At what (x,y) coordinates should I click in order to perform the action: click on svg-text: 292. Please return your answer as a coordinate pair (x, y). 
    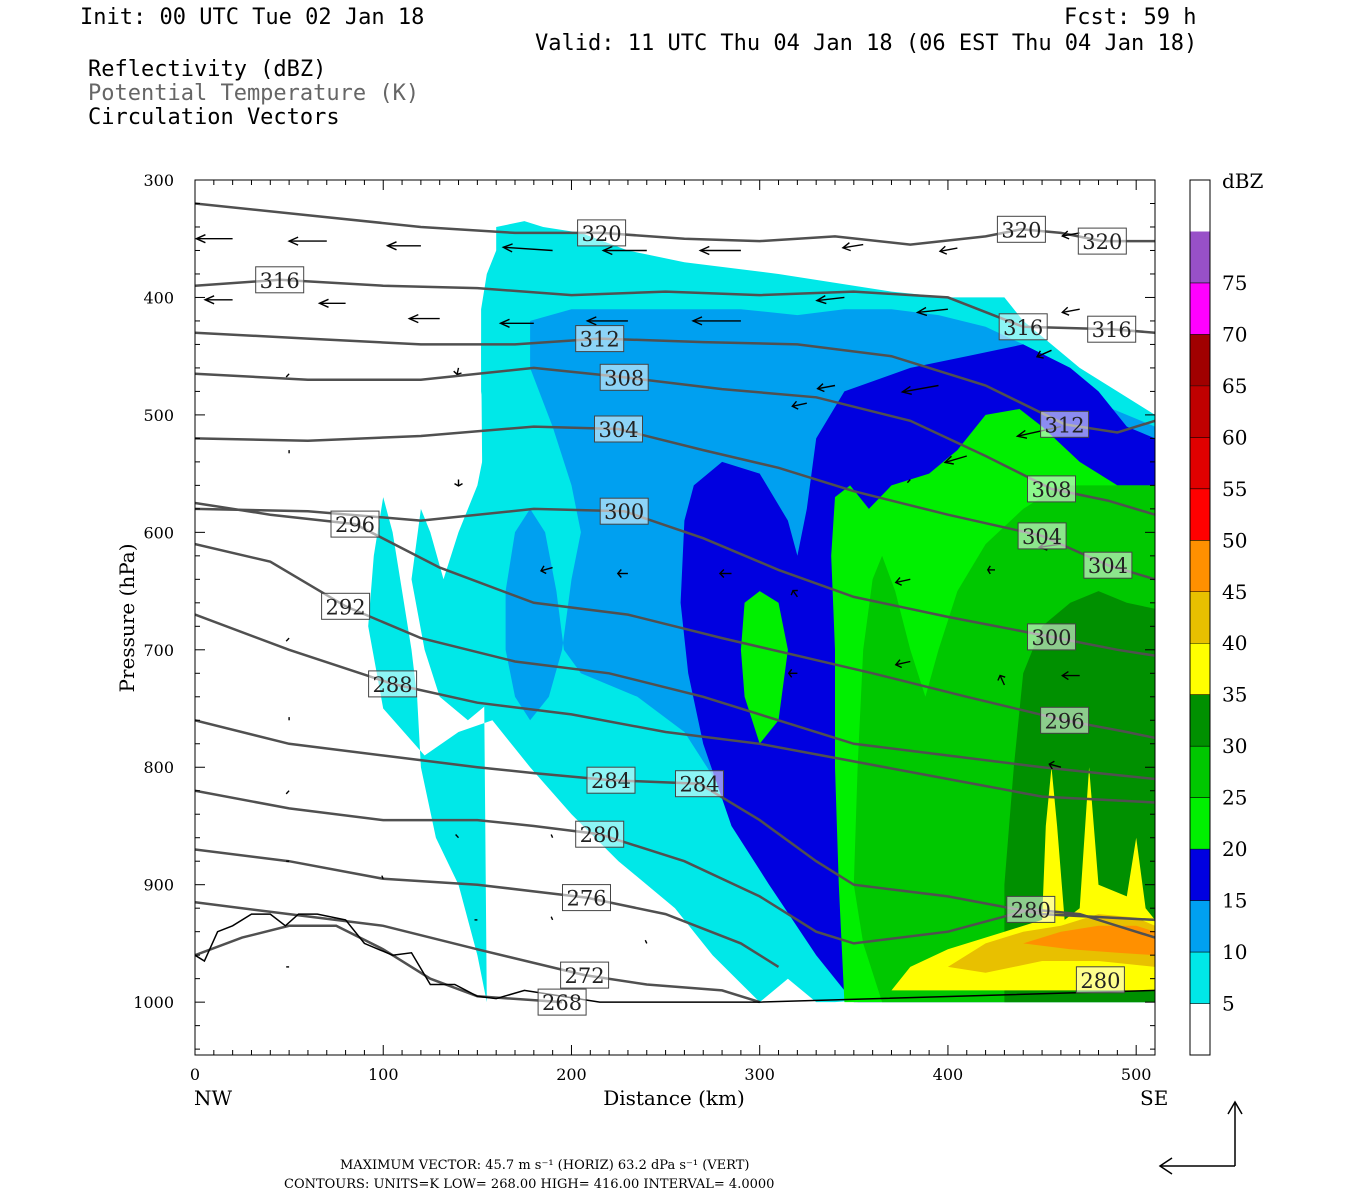
    Looking at the image, I should click on (346, 607).